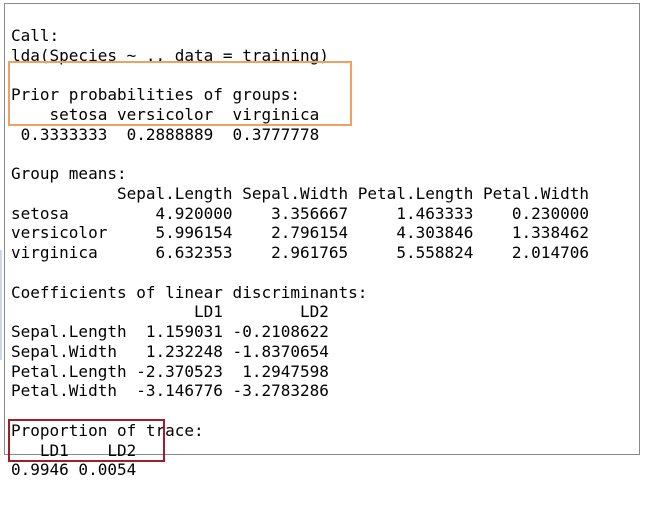  I want to click on proportion-of-trace-header: LD1 LD2, so click(78, 450).